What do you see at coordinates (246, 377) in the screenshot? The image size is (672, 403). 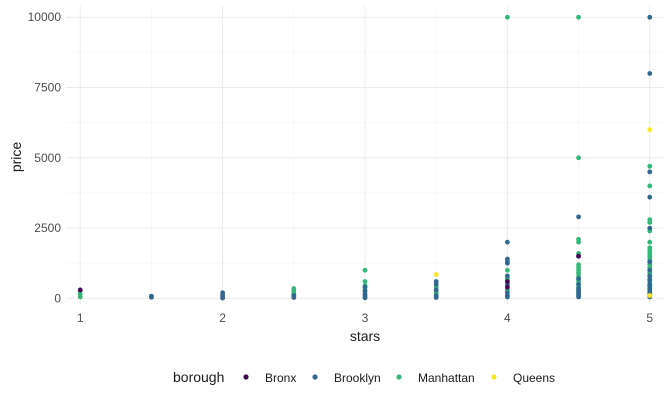 I see `legend-key-bronx` at bounding box center [246, 377].